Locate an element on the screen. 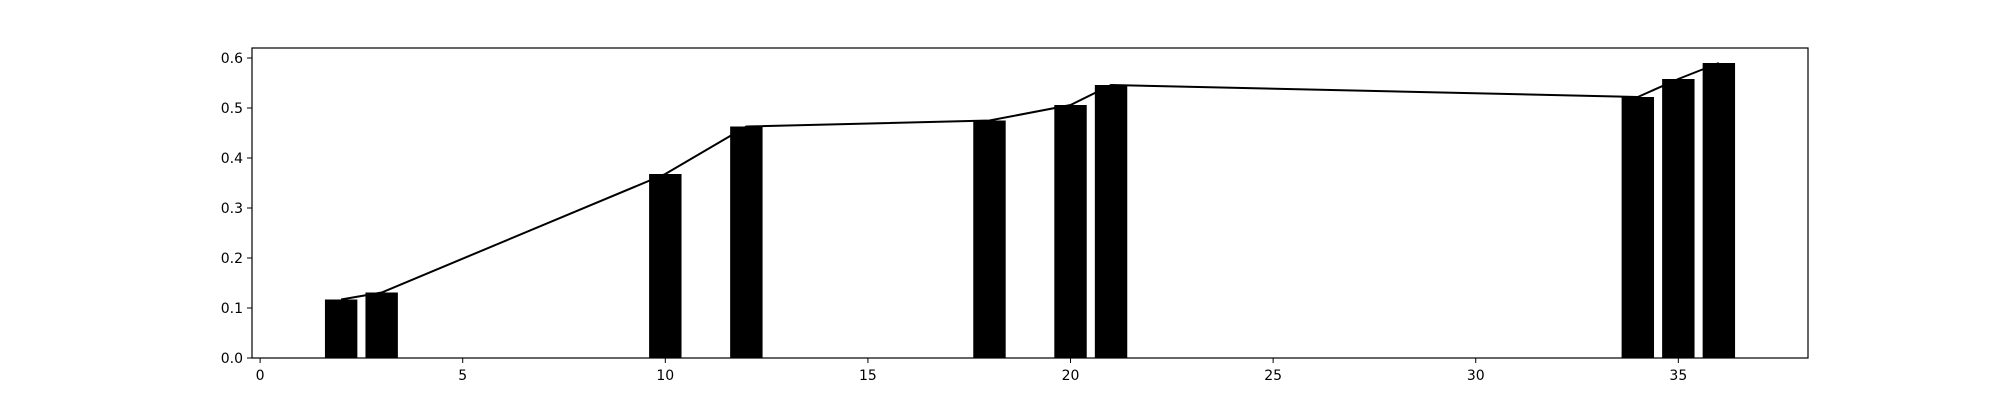 The width and height of the screenshot is (2000, 400). y-tick-label: 0.5 is located at coordinates (232, 109).